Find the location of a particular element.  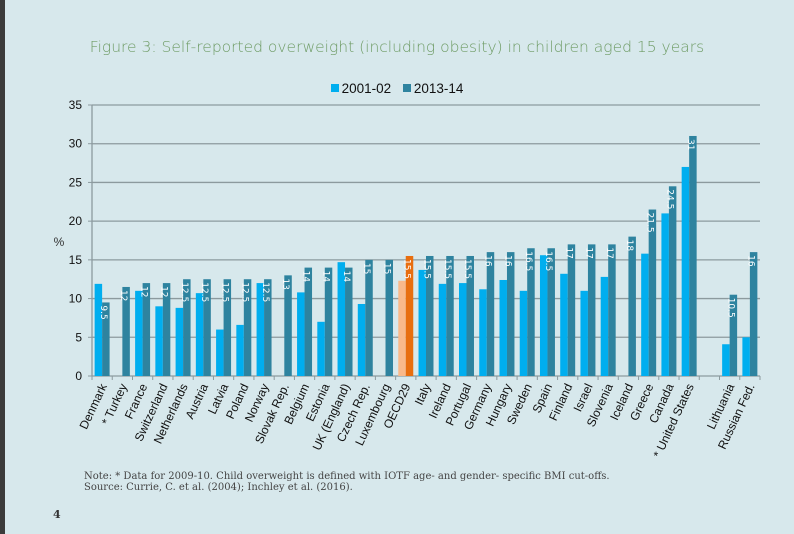

bar-2013-14-Spain is located at coordinates (551, 312).